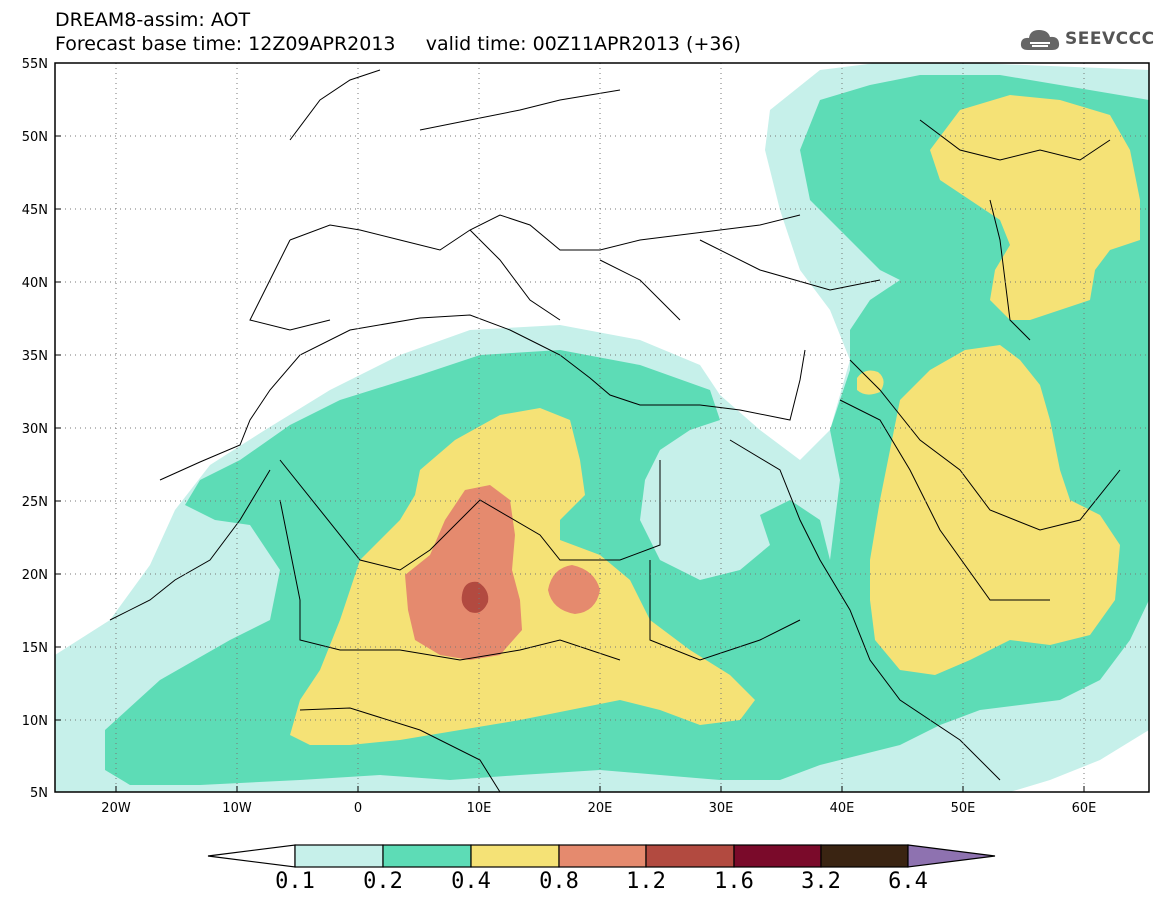 This screenshot has height=905, width=1165. Describe the element at coordinates (821, 881) in the screenshot. I see `colorbar-label: 3.2` at that location.